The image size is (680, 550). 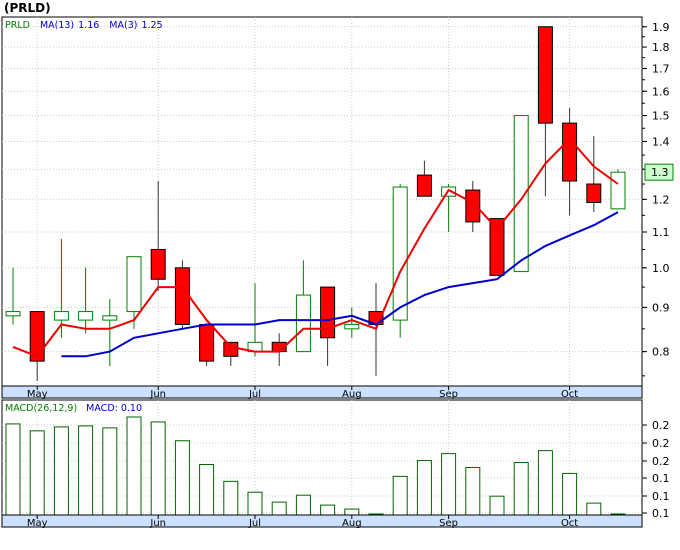 What do you see at coordinates (123, 25) in the screenshot?
I see `legend-label: MA(3)` at bounding box center [123, 25].